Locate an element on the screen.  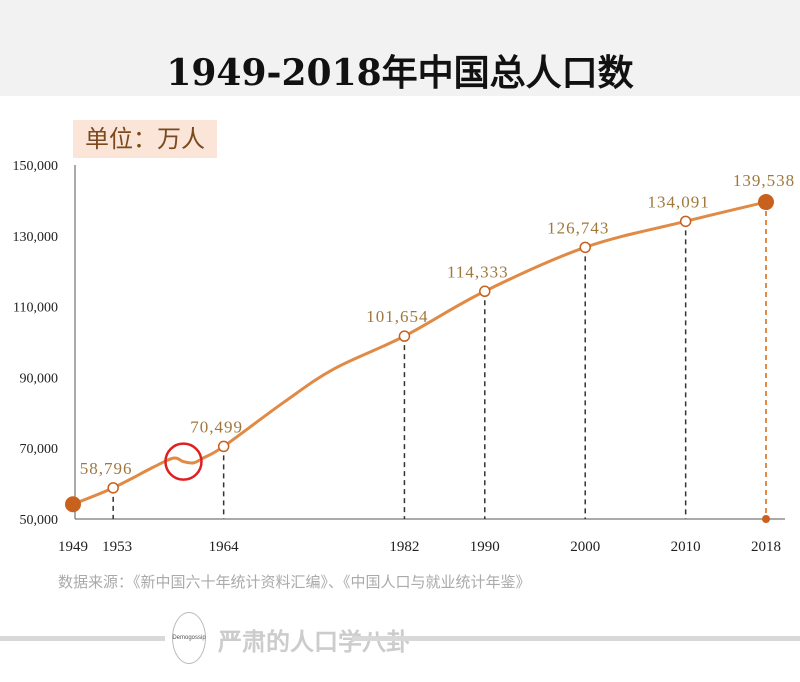
highlight-circle is located at coordinates (183, 461).